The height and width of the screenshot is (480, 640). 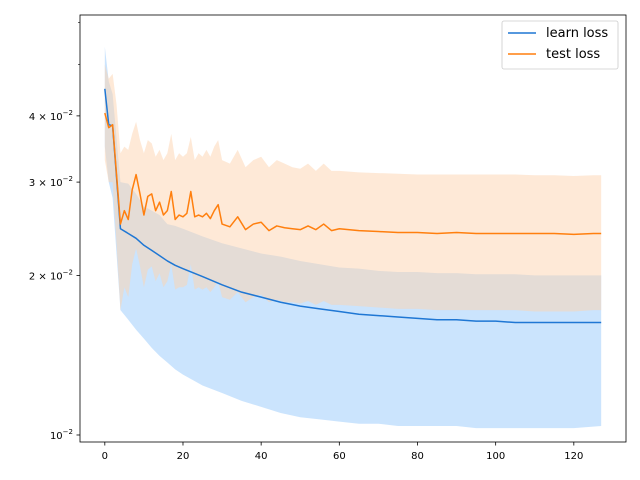 I want to click on x-tick-label: 60, so click(x=339, y=456).